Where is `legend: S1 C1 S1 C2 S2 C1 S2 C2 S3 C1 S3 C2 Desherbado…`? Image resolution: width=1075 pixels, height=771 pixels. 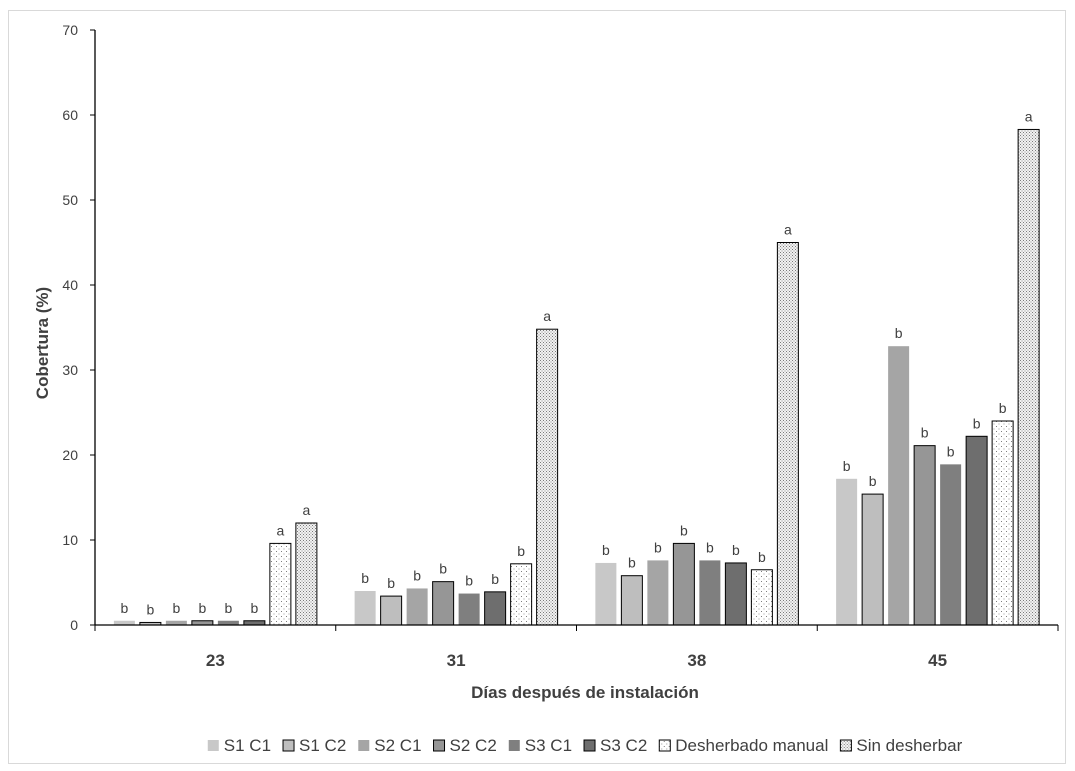
legend: S1 C1 S1 C2 S2 C1 S2 C2 S3 C1 S3 C2 Desherbado… is located at coordinates (585, 745).